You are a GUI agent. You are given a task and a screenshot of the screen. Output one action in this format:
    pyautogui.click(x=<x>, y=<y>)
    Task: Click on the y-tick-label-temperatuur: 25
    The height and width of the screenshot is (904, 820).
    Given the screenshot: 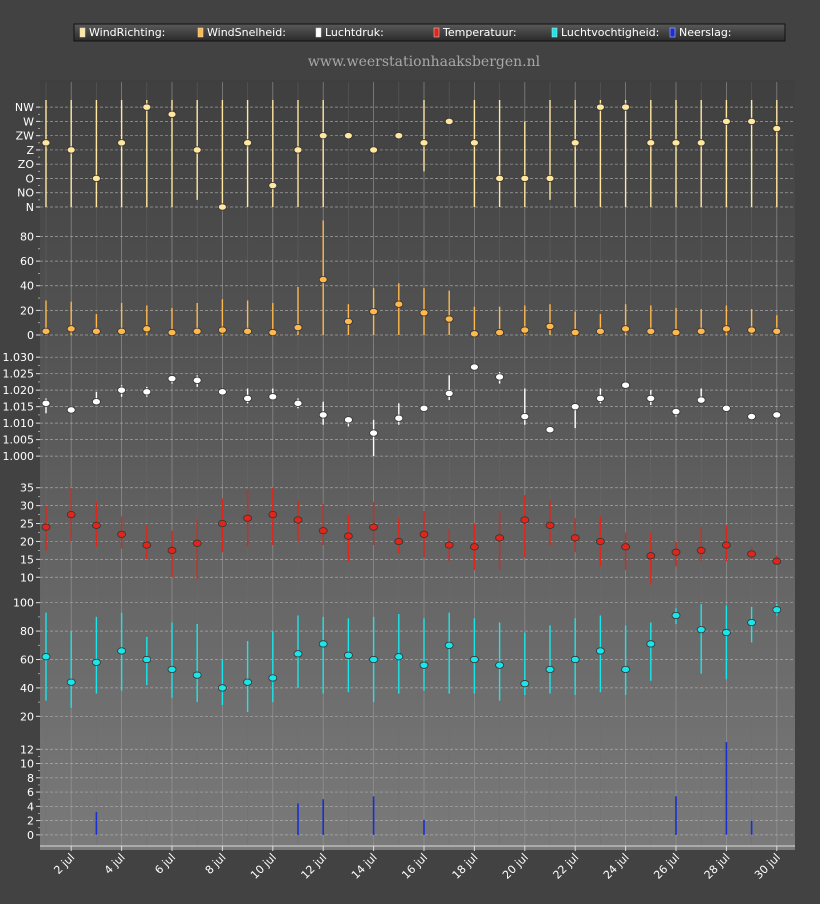 What is the action you would take?
    pyautogui.click(x=27, y=524)
    